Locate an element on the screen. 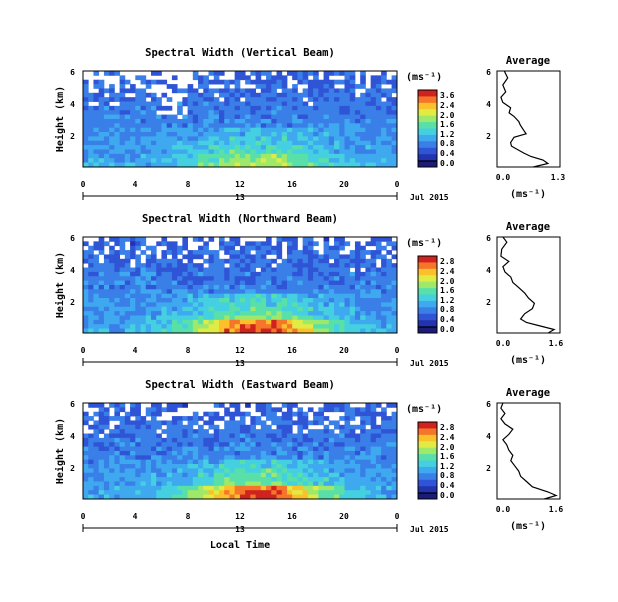 The width and height of the screenshot is (618, 602). colorbar-frame is located at coordinates (427, 294).